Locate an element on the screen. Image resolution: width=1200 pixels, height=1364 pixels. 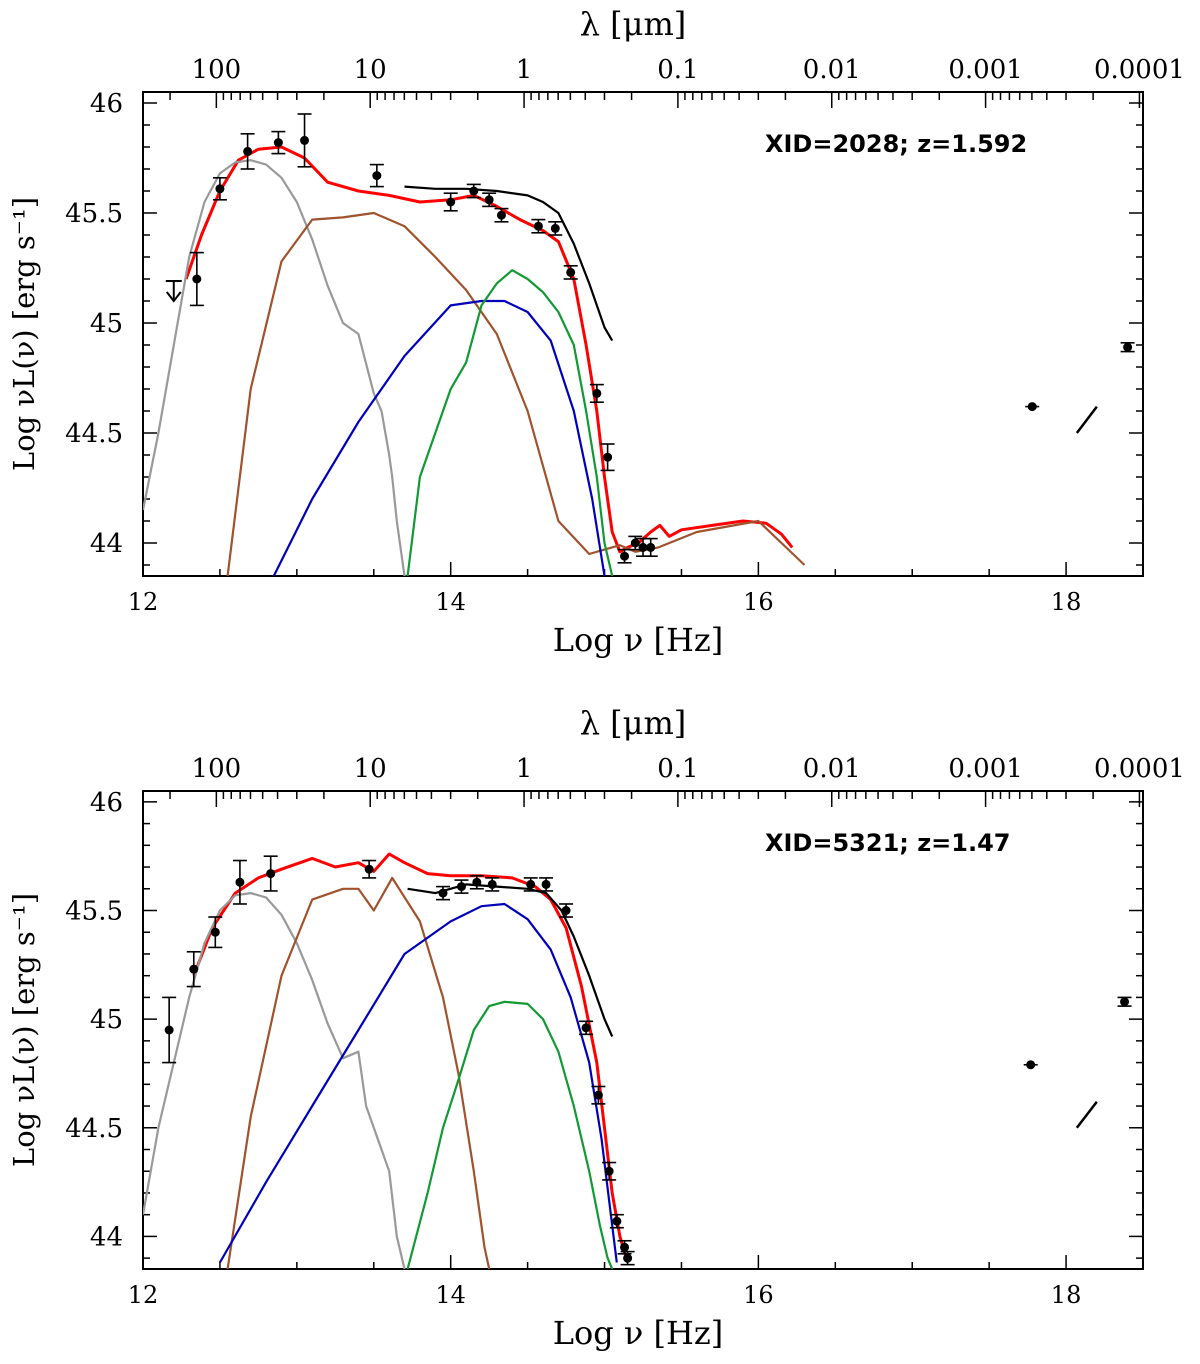
source-annotation: XID=2028; z=1.592 is located at coordinates (896, 144).